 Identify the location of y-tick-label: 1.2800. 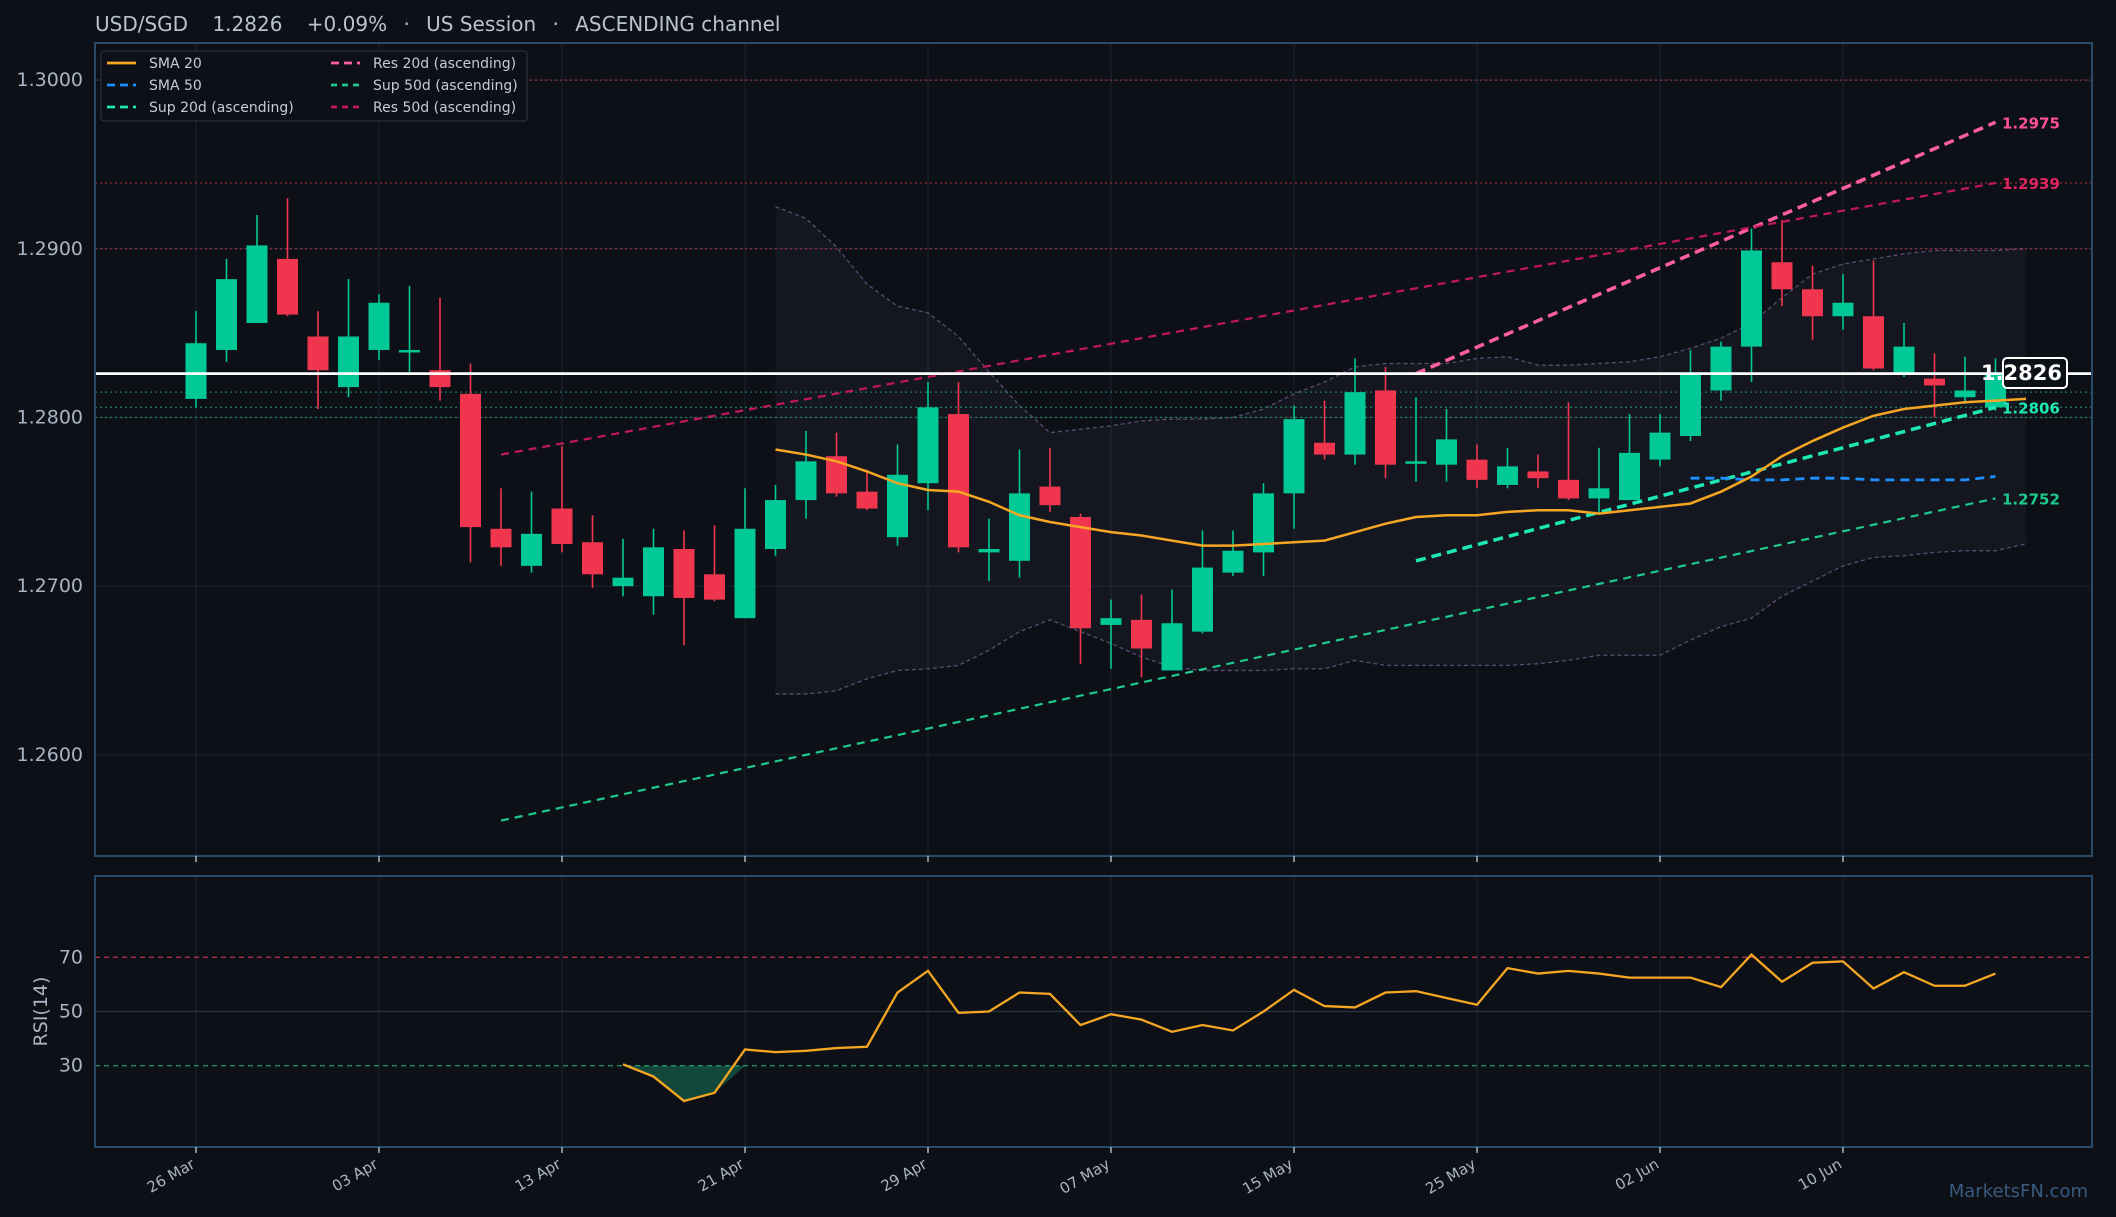
(50, 417).